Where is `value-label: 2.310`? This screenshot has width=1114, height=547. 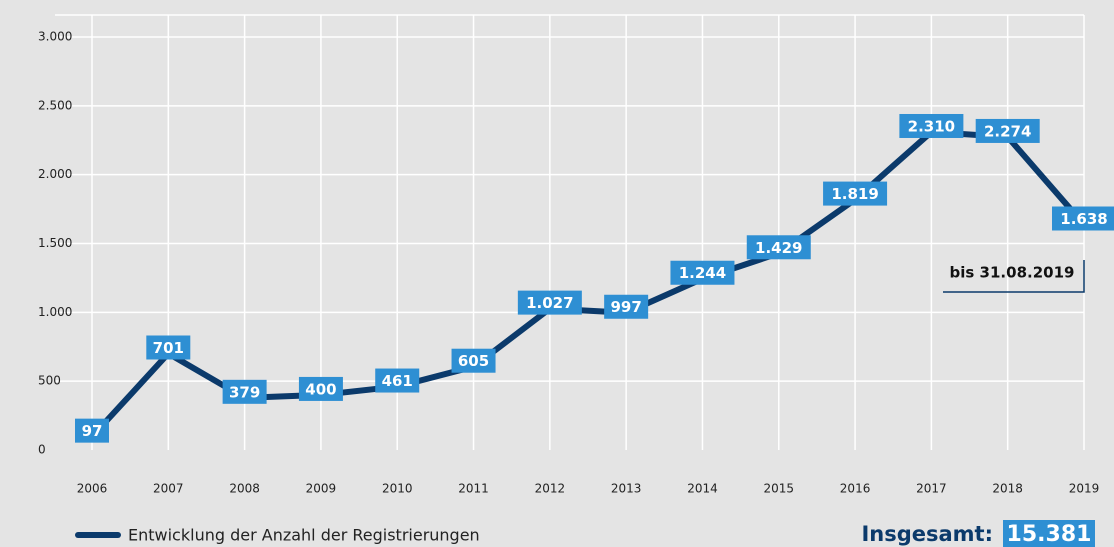
value-label: 2.310 is located at coordinates (931, 126).